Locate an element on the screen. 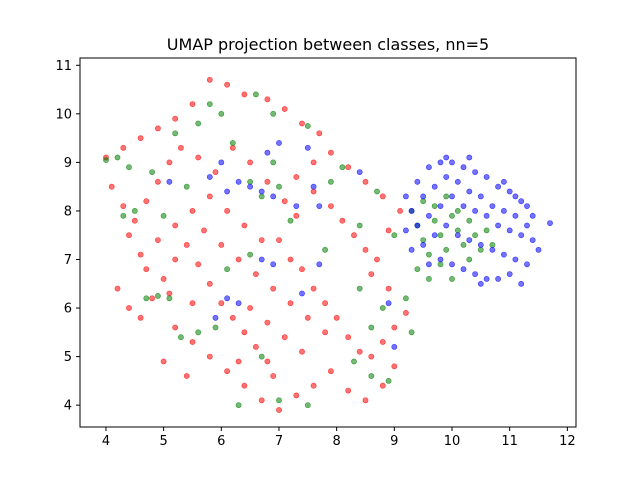 This screenshot has width=640, height=480. y-tick-label: 10 is located at coordinates (63, 114).